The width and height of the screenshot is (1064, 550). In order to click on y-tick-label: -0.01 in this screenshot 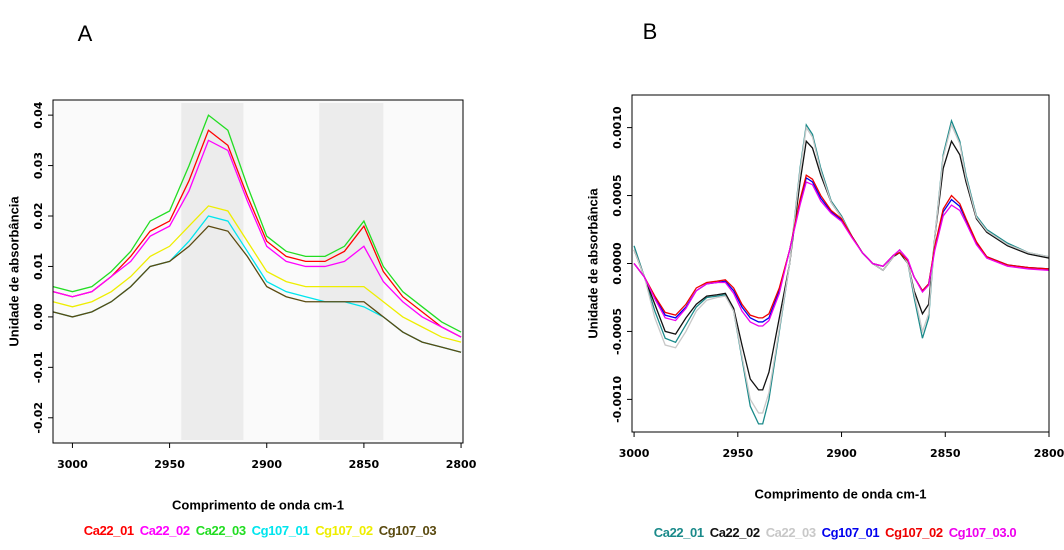, I will do `click(38, 367)`.